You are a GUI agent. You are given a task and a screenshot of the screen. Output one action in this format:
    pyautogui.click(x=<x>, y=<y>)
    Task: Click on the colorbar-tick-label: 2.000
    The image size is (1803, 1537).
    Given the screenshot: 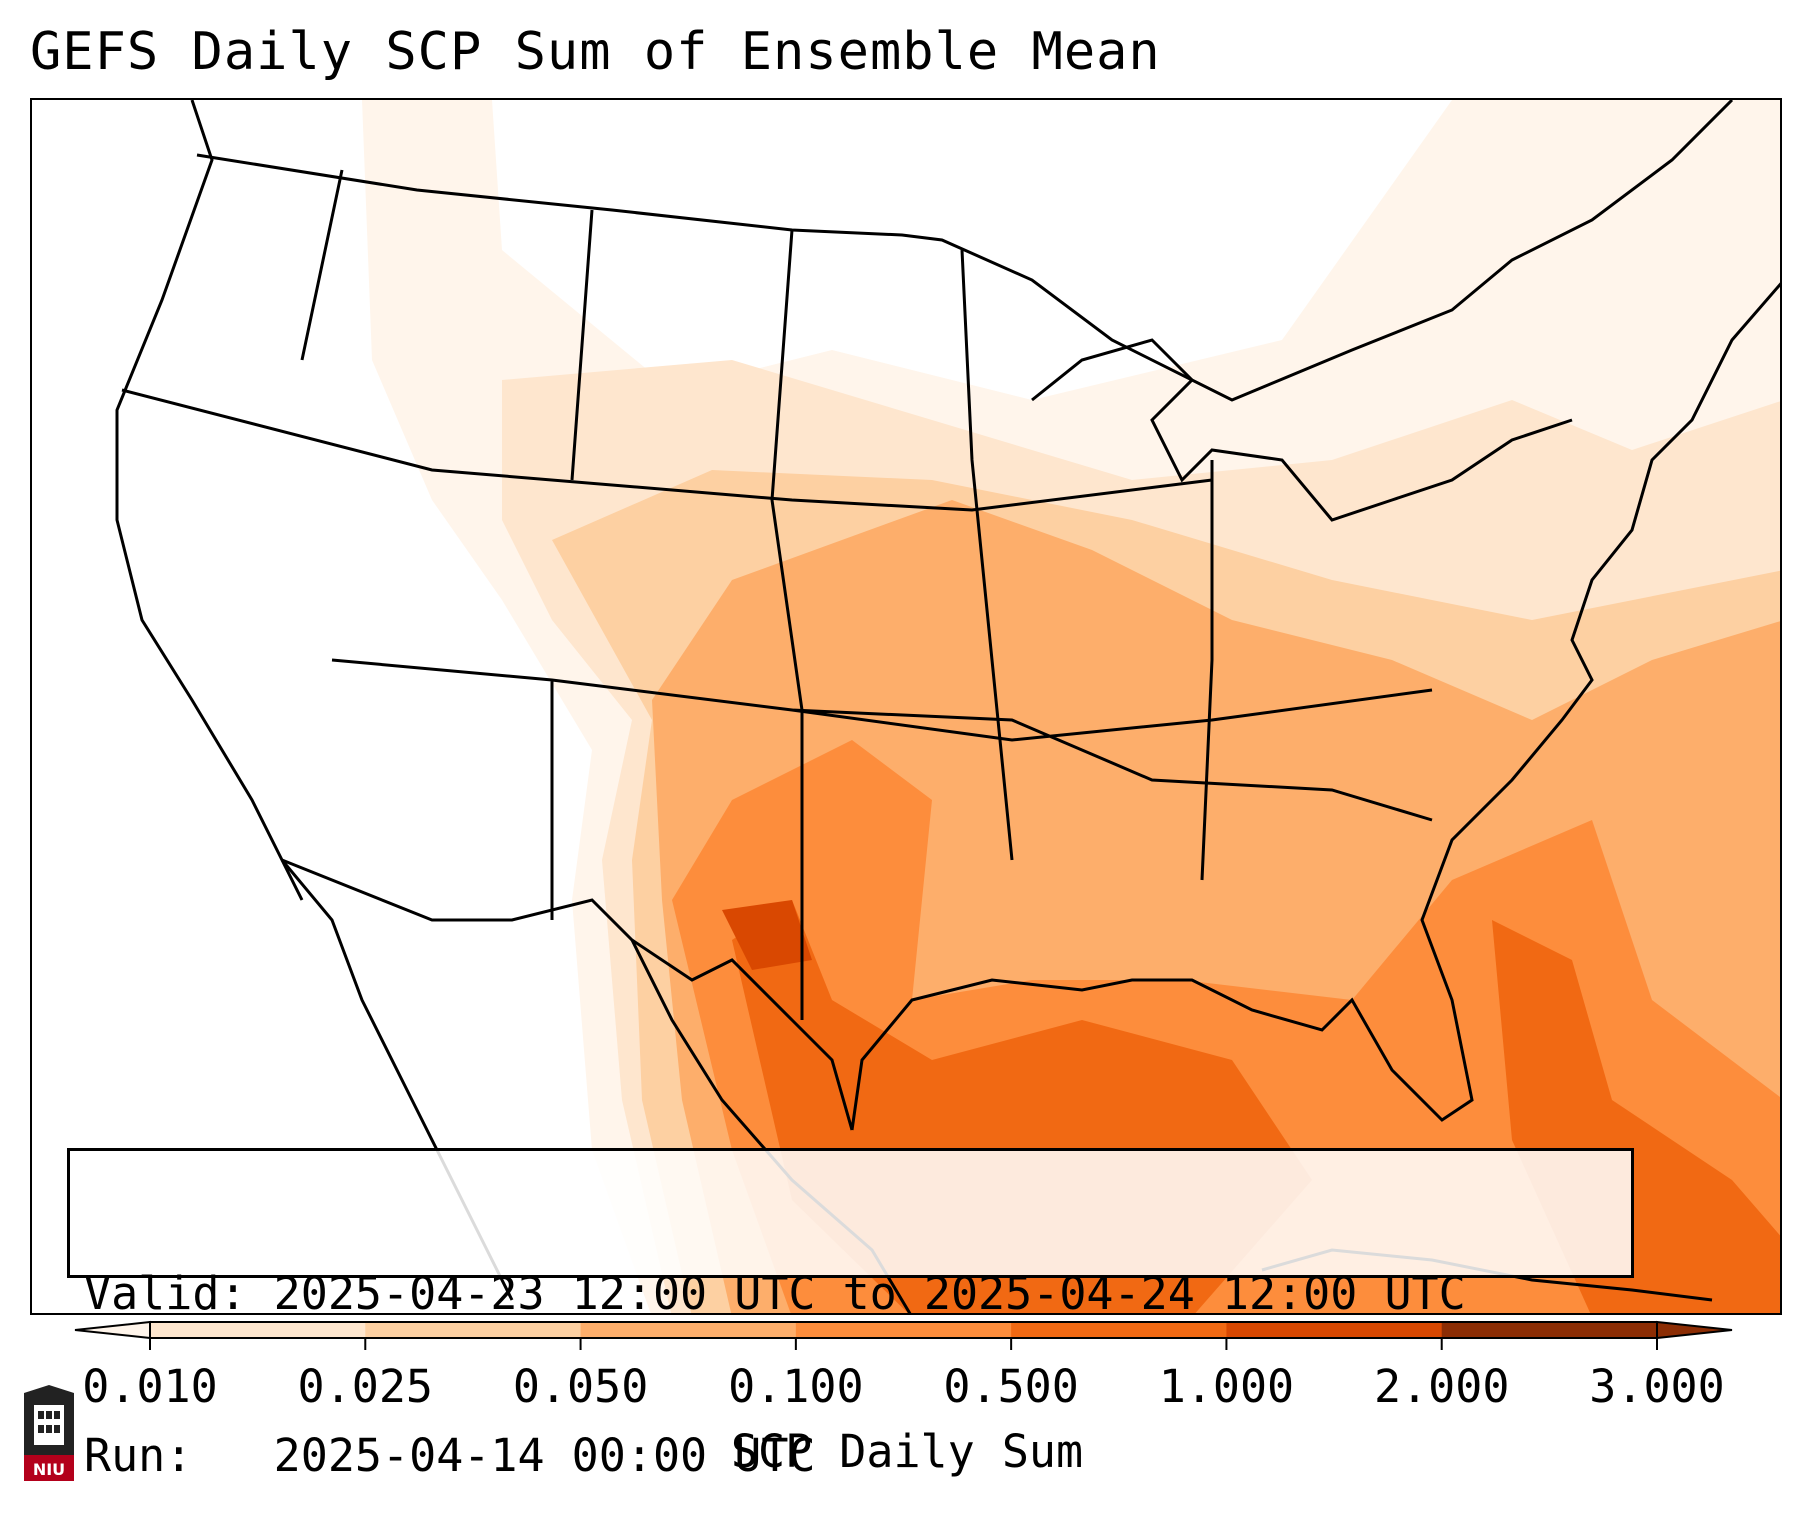 What is the action you would take?
    pyautogui.click(x=1441, y=1386)
    